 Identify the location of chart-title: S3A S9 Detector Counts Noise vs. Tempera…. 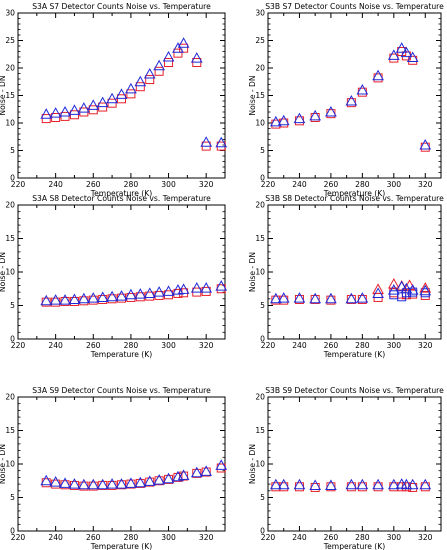
(121, 390).